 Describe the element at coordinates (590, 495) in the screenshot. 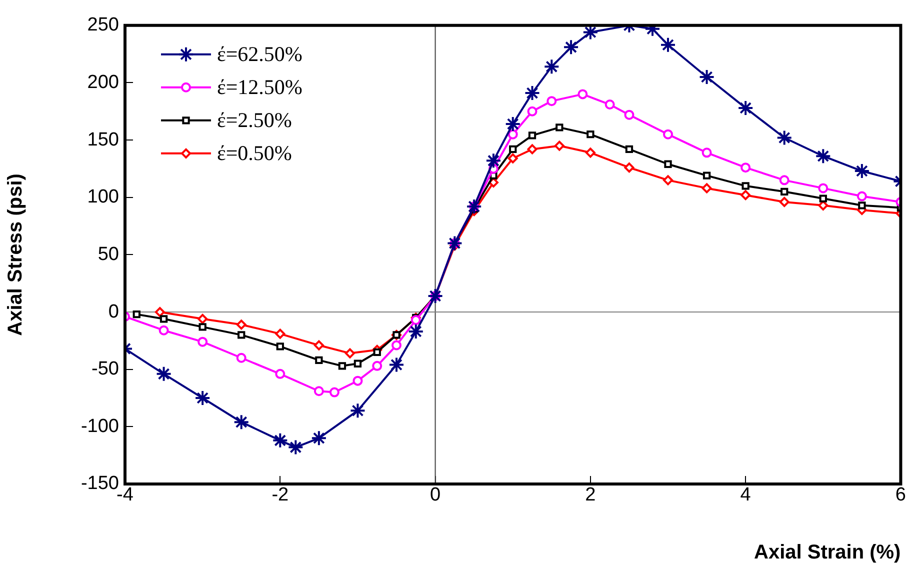

I see `x-tick-label: 2` at that location.